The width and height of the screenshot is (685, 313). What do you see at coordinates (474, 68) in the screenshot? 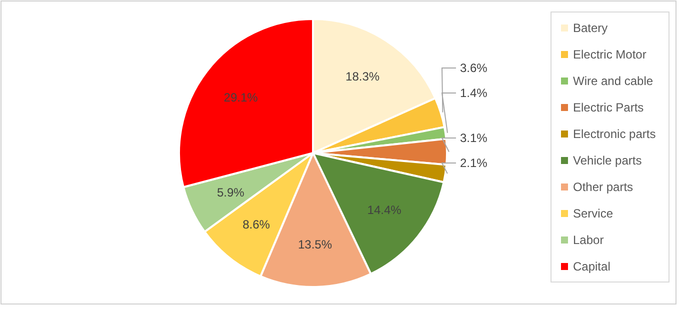
I see `data-label: 3.6%` at bounding box center [474, 68].